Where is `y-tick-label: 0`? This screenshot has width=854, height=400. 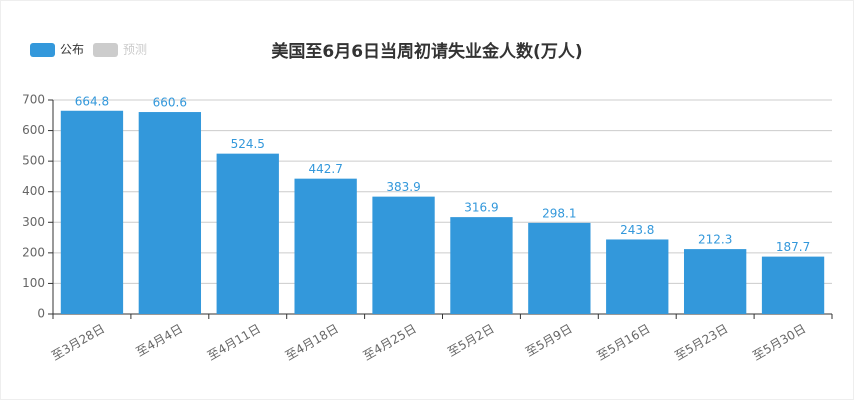
y-tick-label: 0 is located at coordinates (41, 314).